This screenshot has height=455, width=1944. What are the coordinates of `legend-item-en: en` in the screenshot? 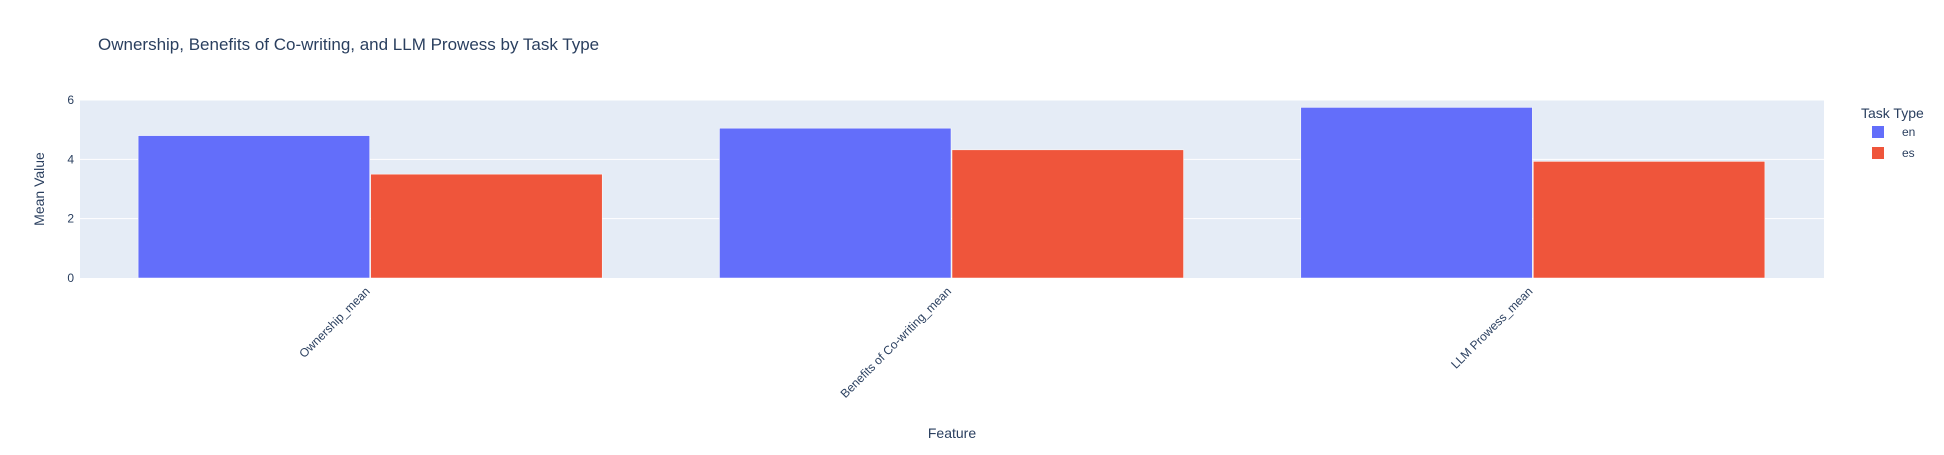 It's located at (1893, 132).